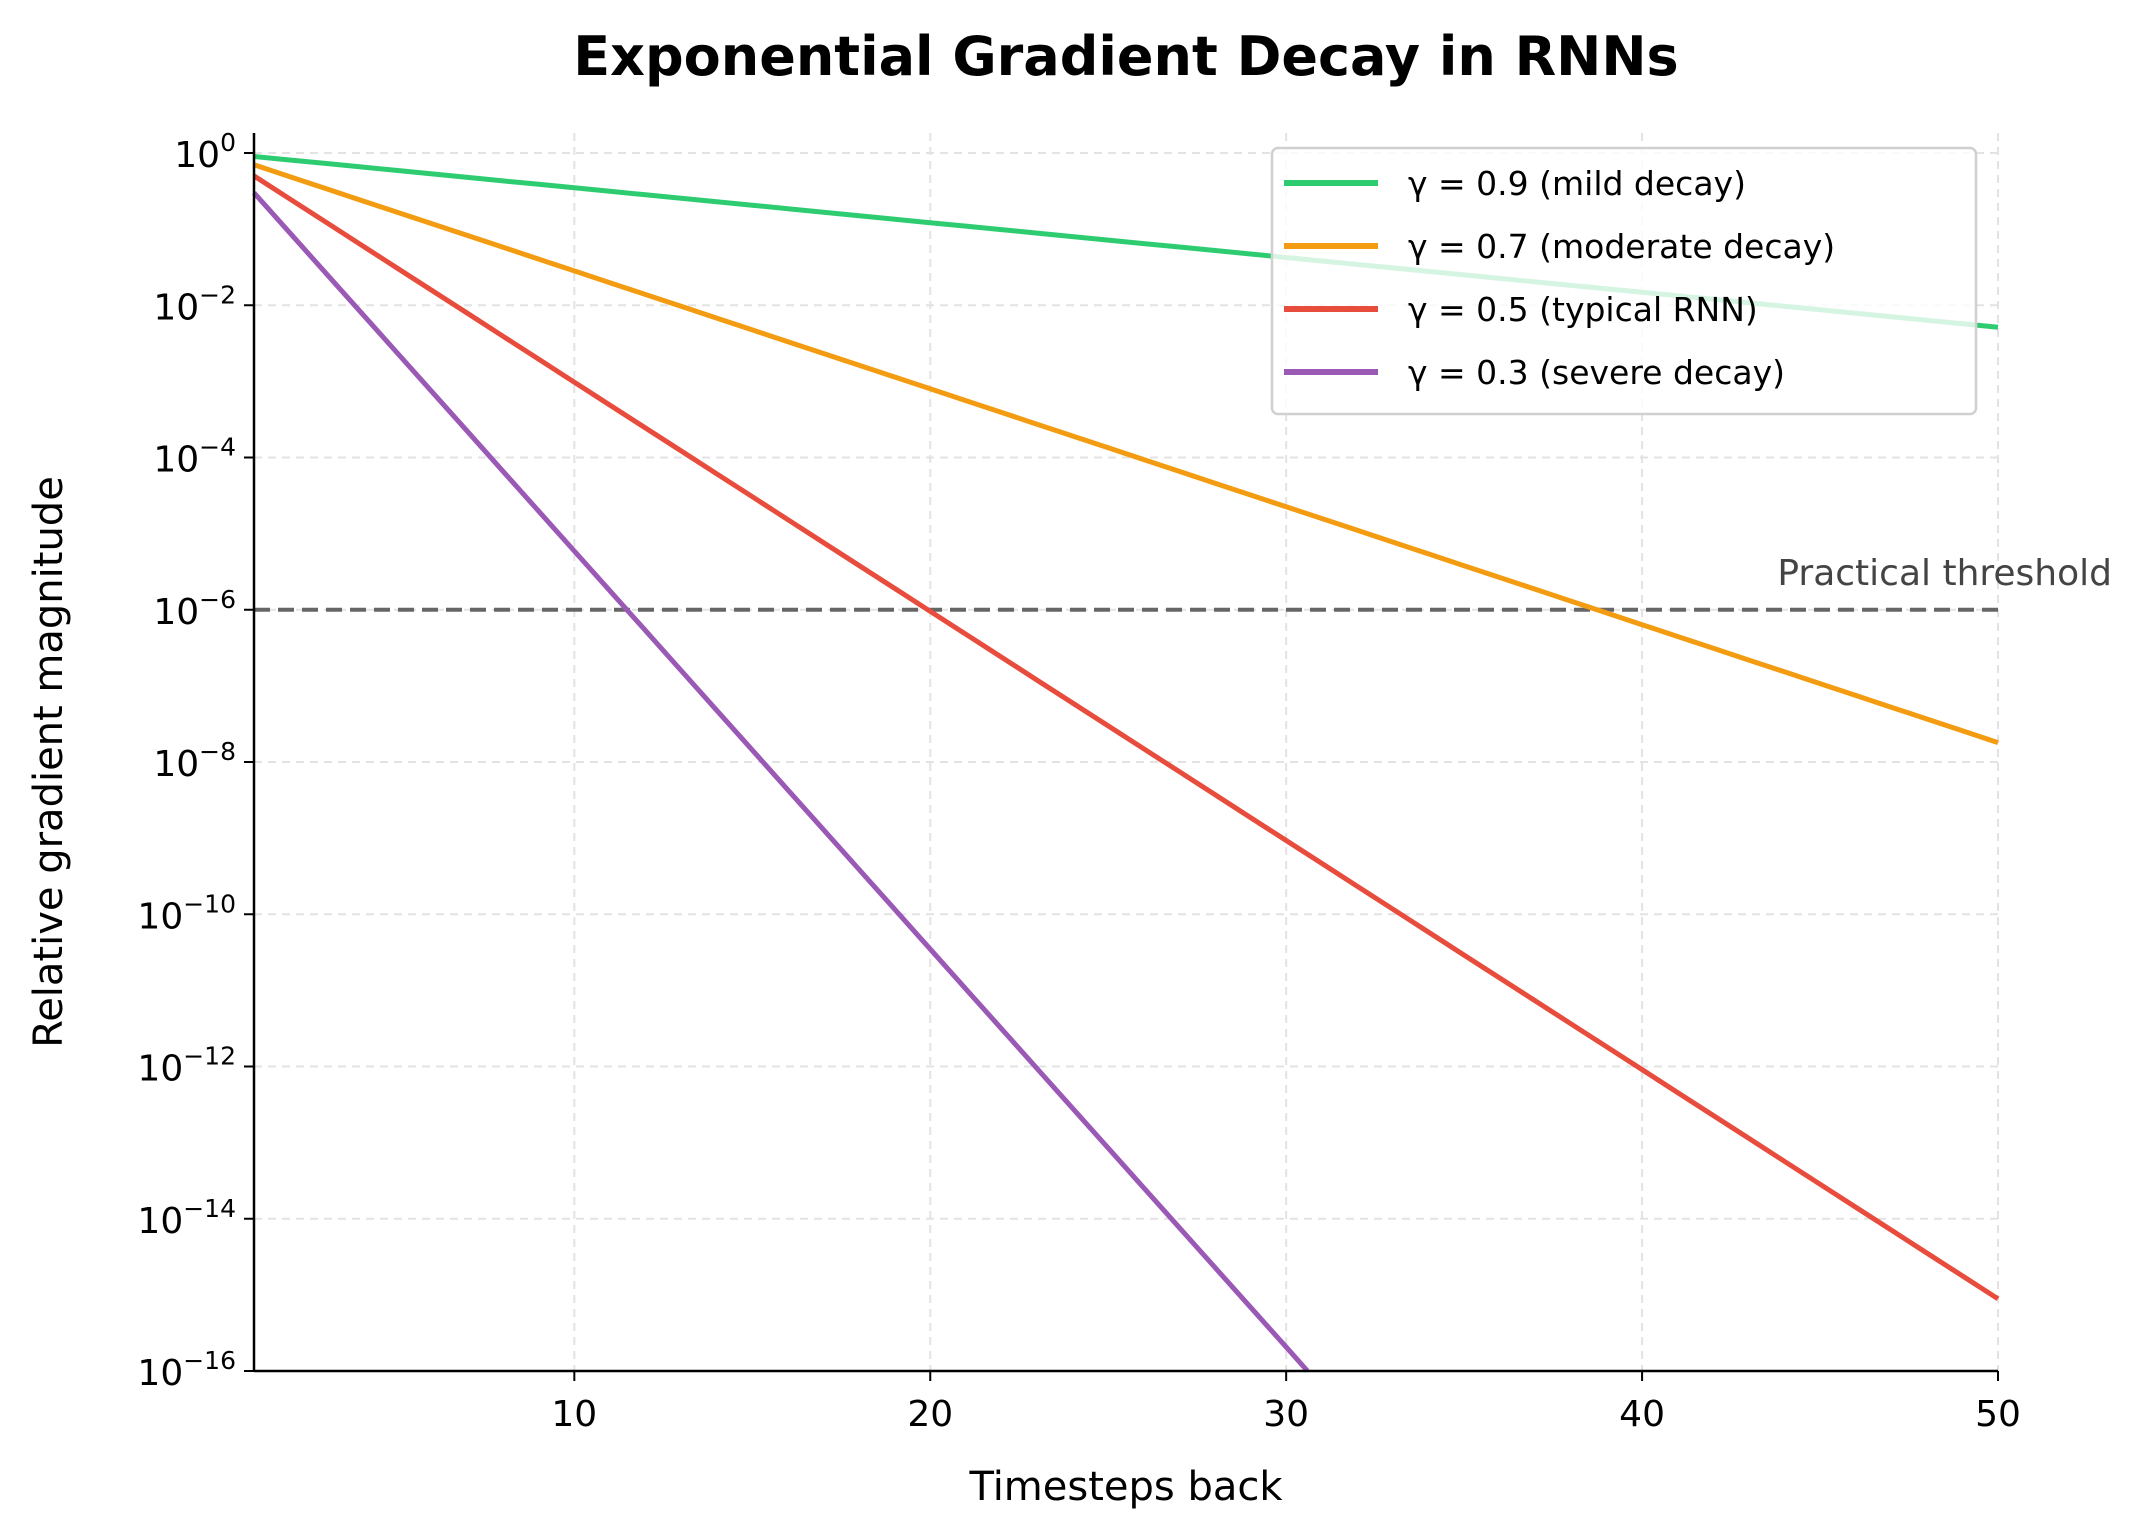 The height and width of the screenshot is (1534, 2132). I want to click on y-tick-label: 10⁻⁶, so click(194, 609).